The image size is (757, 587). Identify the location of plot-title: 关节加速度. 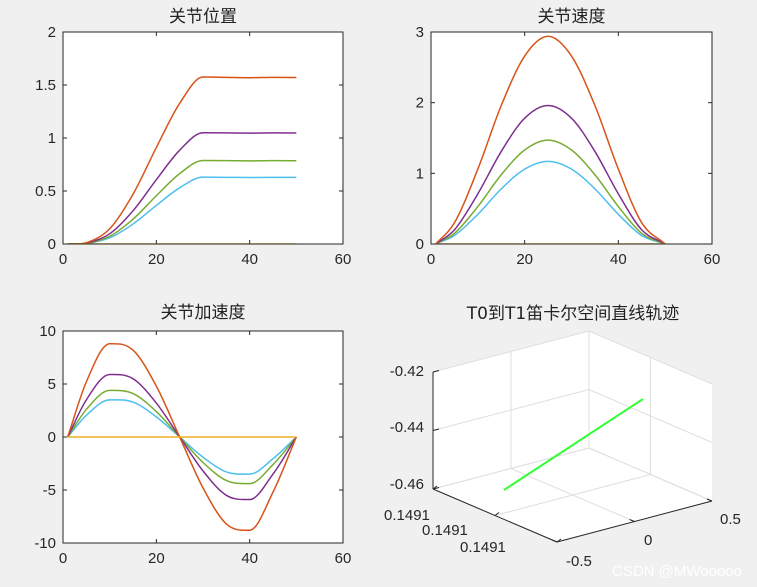
(203, 313).